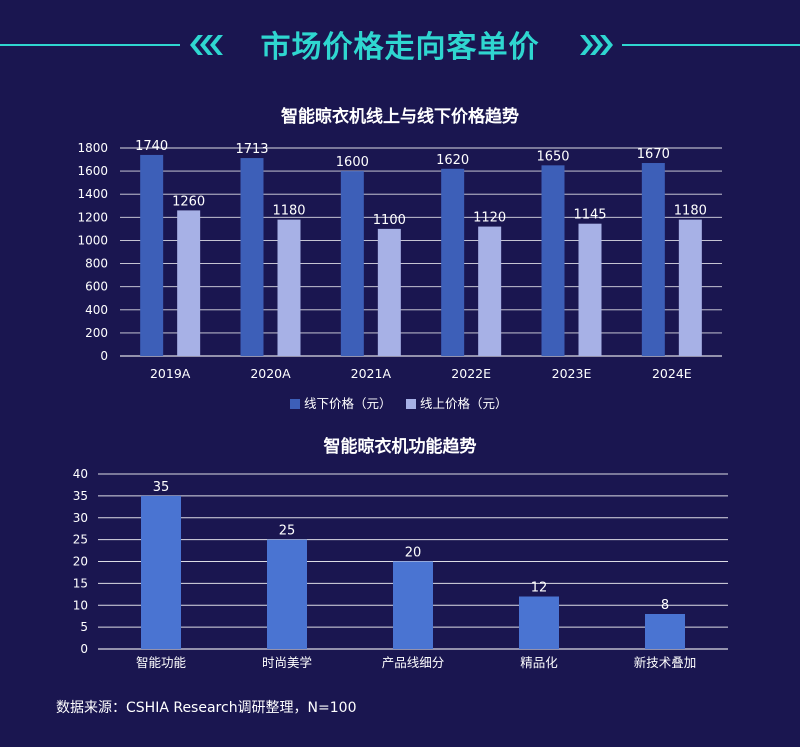 The width and height of the screenshot is (800, 747). What do you see at coordinates (400, 446) in the screenshot?
I see `chart-title: 智能晾衣机功能趋势` at bounding box center [400, 446].